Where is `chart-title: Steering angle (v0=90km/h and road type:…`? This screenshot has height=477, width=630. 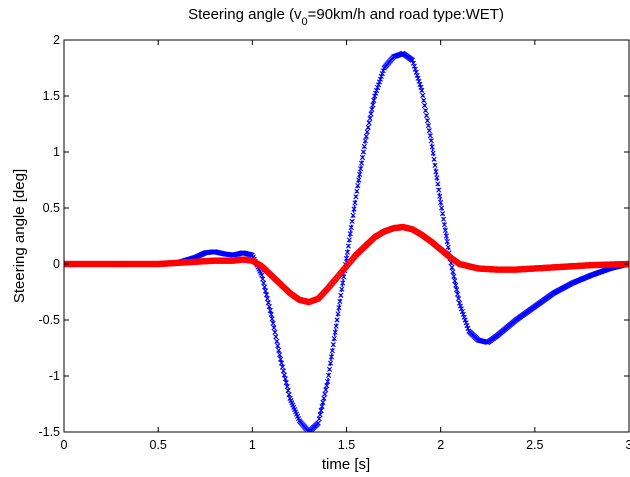
chart-title: Steering angle (v0=90km/h and road type:… is located at coordinates (346, 17).